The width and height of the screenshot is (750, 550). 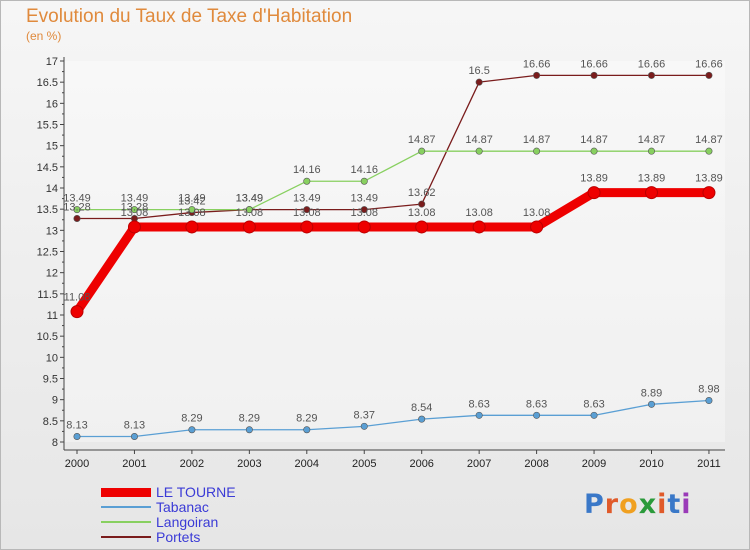 What do you see at coordinates (651, 464) in the screenshot?
I see `x-tick-label: 2010` at bounding box center [651, 464].